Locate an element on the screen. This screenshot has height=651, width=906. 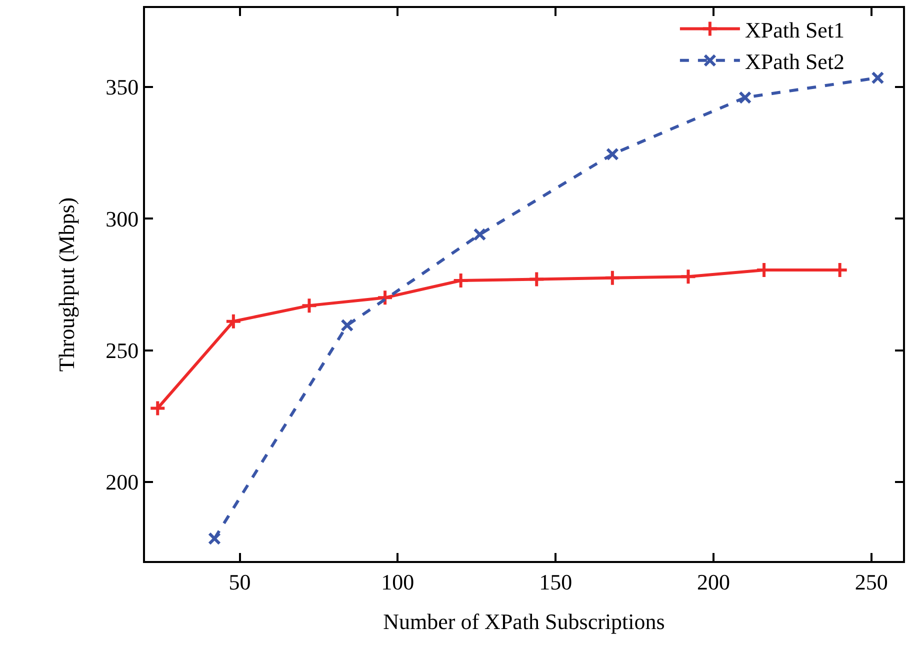
x-tick-label: 200 is located at coordinates (713, 581).